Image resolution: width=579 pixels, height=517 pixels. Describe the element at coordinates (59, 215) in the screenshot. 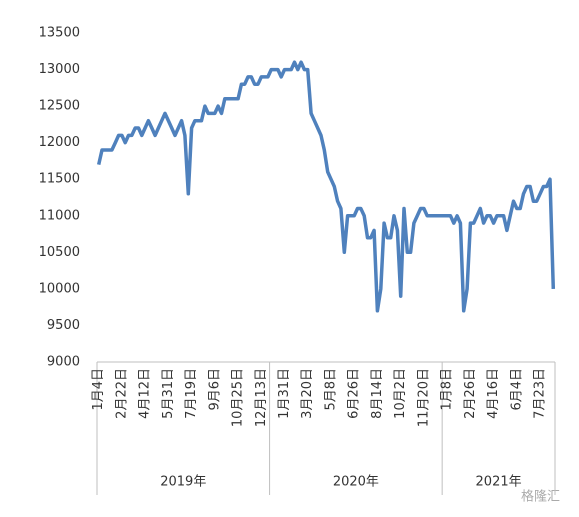

I see `y-tick-label: 11000` at that location.